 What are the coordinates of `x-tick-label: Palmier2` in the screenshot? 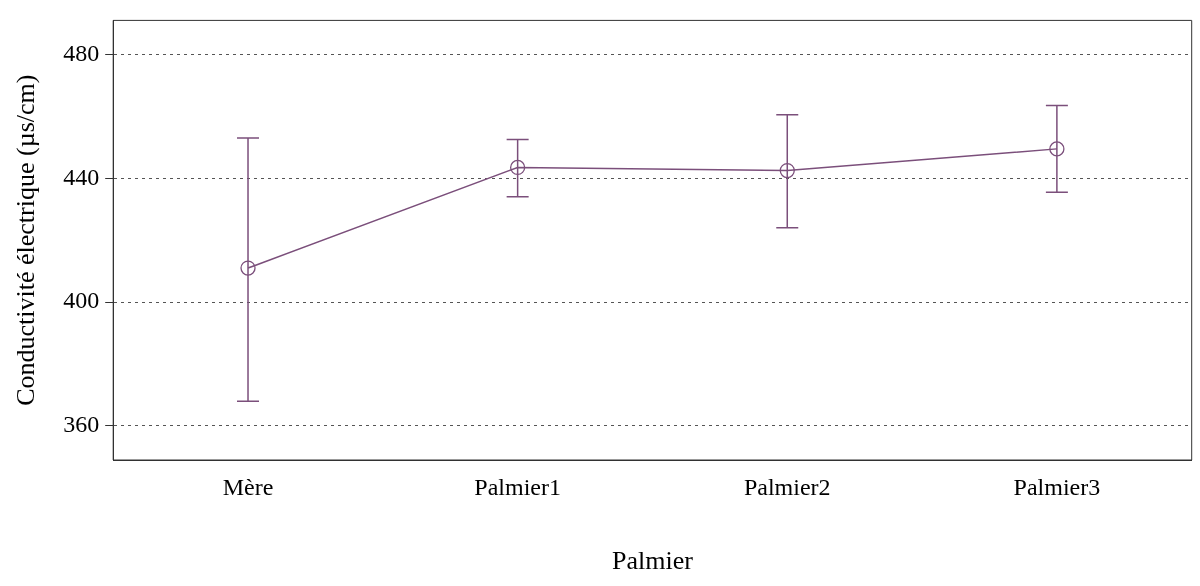 It's located at (787, 486).